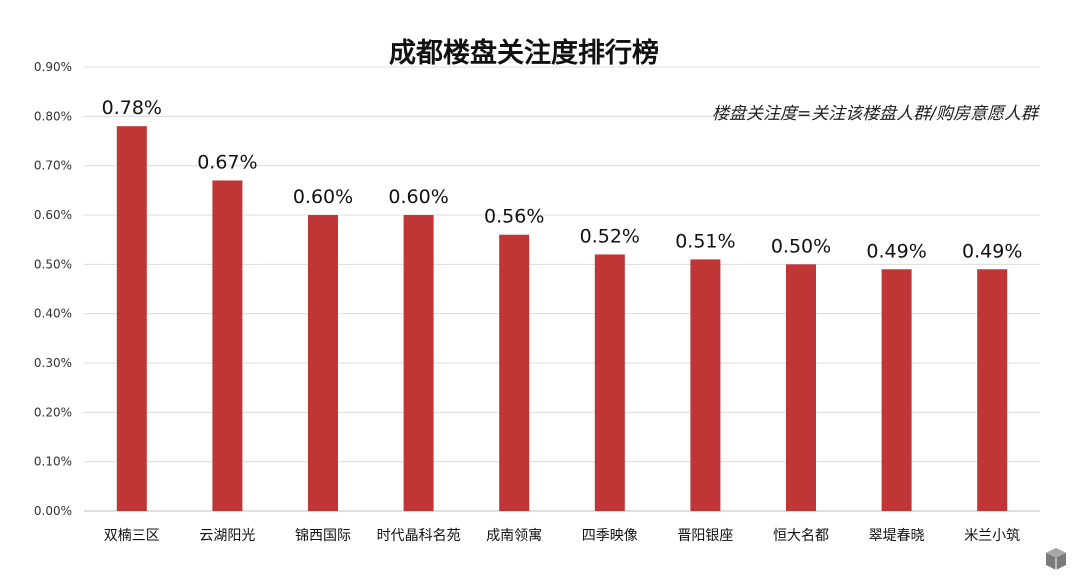 Image resolution: width=1080 pixels, height=584 pixels. I want to click on x-tick-label: 时代晶科名苑, so click(419, 536).